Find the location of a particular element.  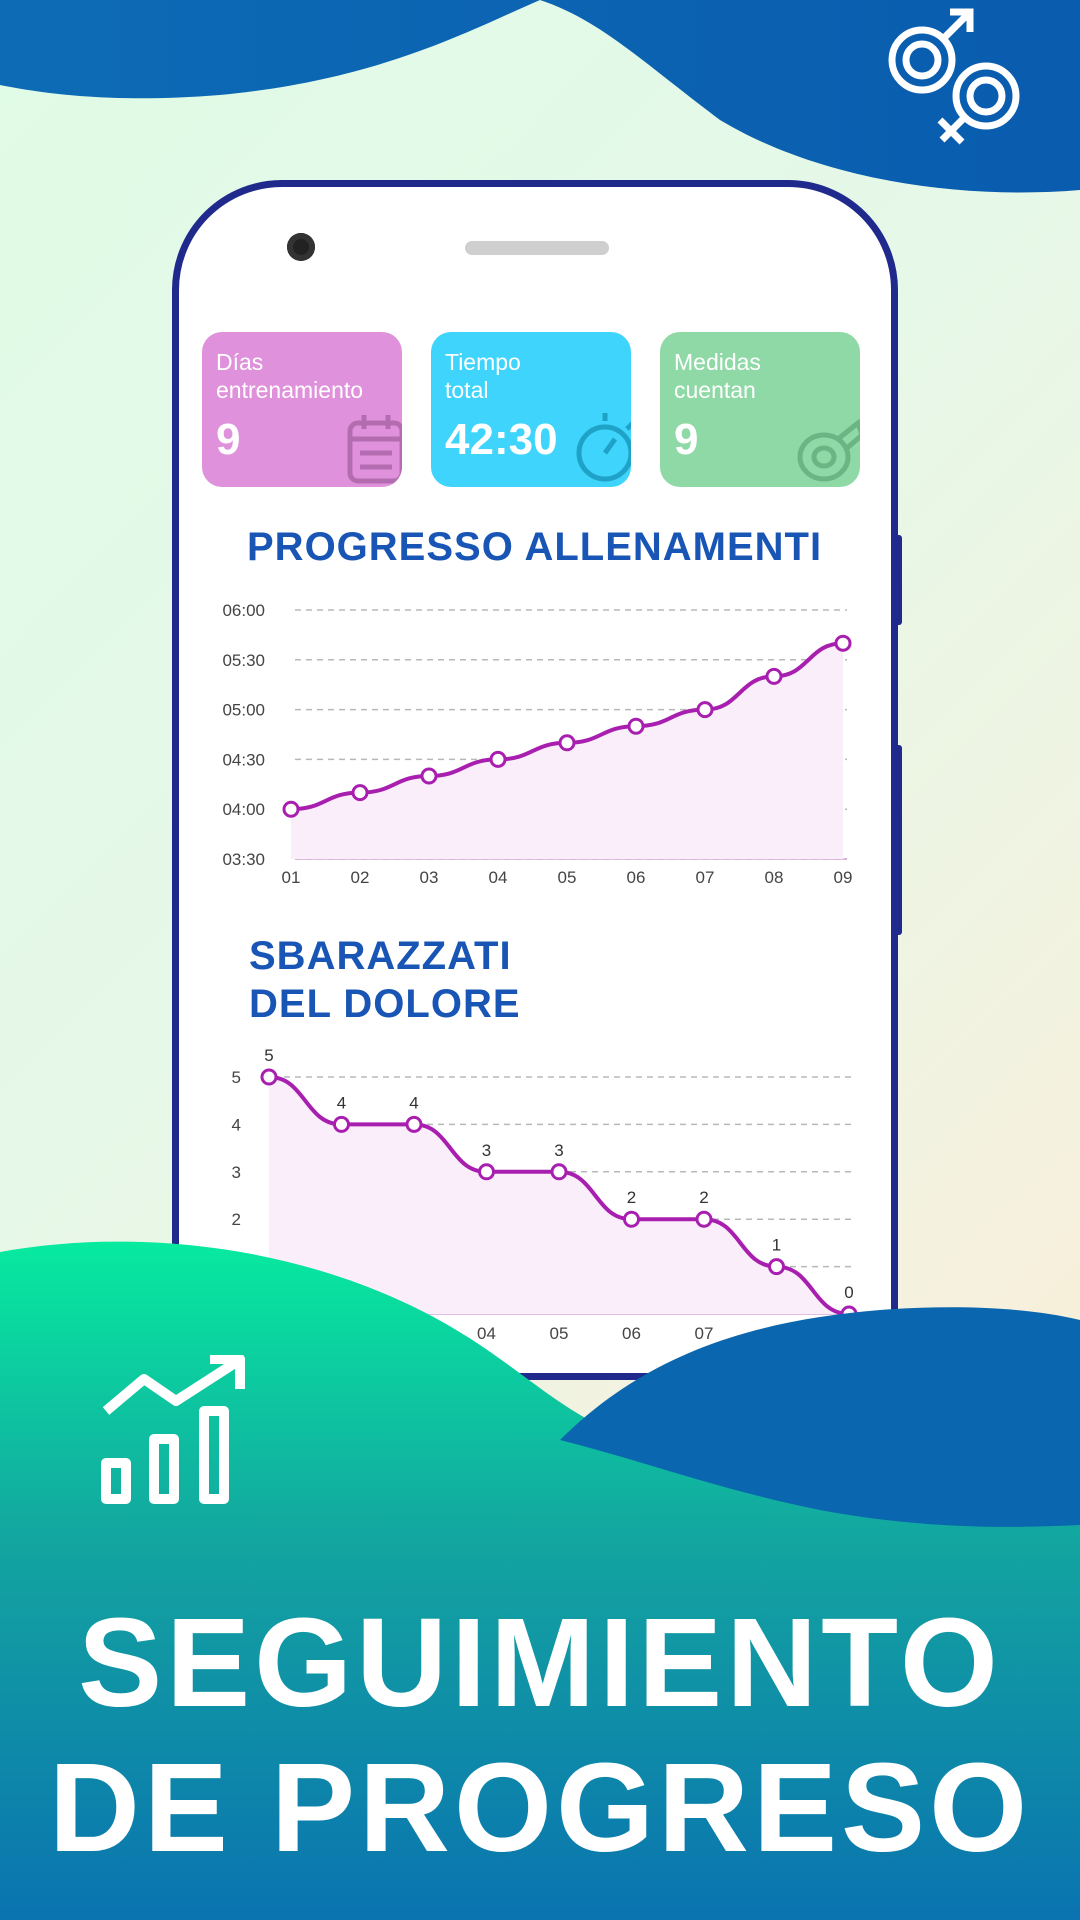

chart1-title: PROGRESSO ALLENAMENTI is located at coordinates (535, 547).